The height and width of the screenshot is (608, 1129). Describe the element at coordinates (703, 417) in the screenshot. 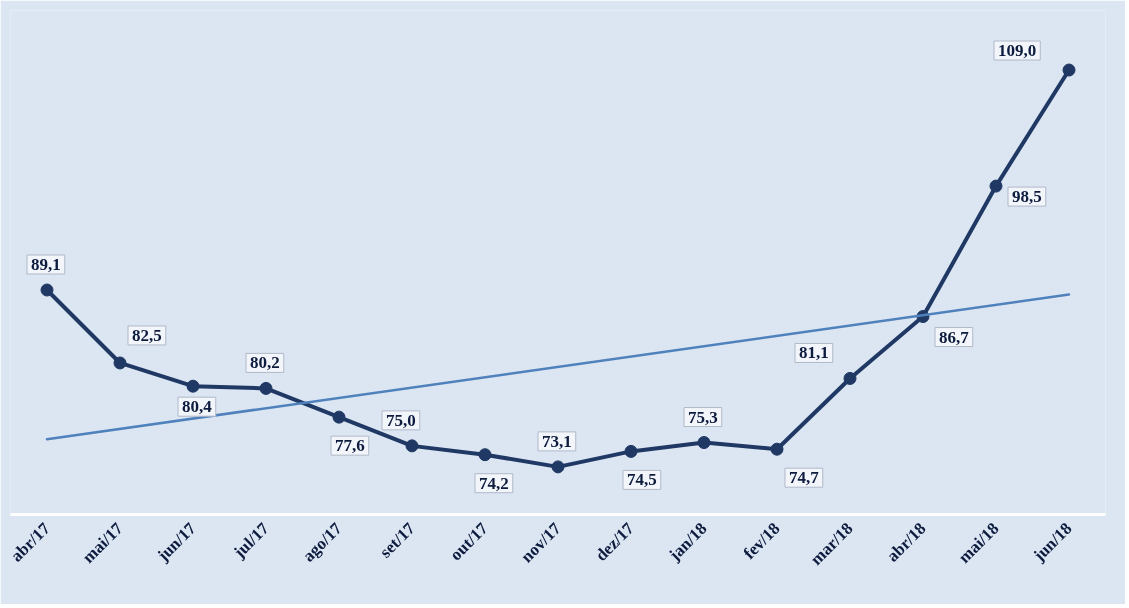

I see `data-label: 75,3` at that location.